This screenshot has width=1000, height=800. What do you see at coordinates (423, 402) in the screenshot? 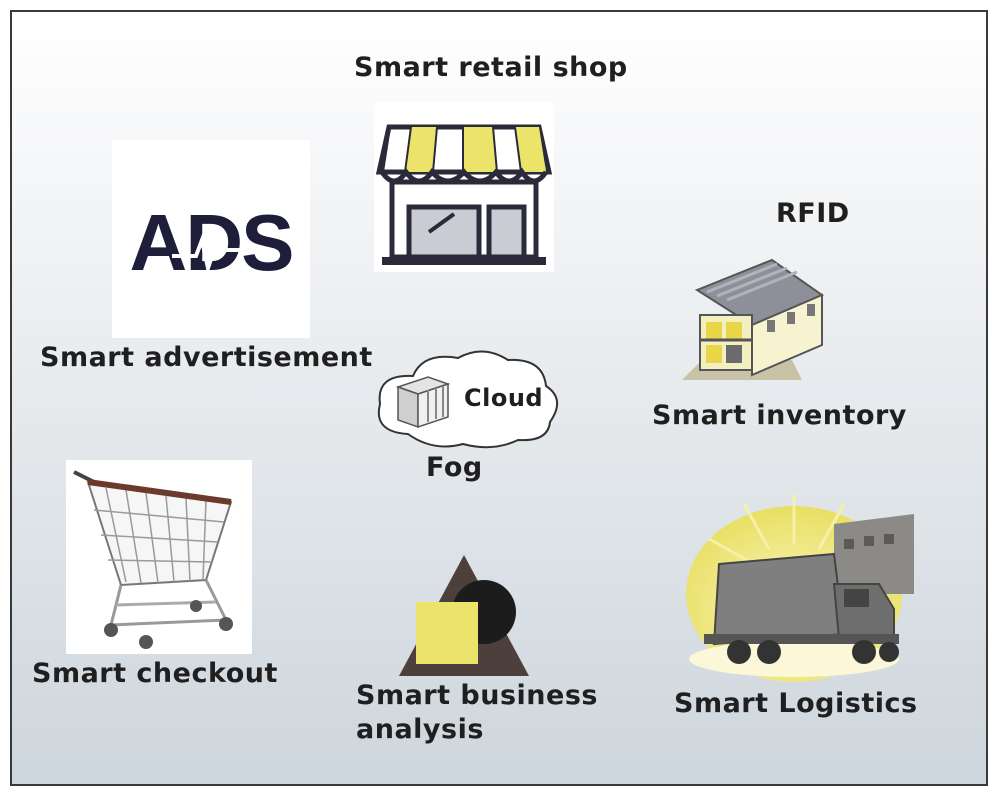
I see `server-icon` at bounding box center [423, 402].